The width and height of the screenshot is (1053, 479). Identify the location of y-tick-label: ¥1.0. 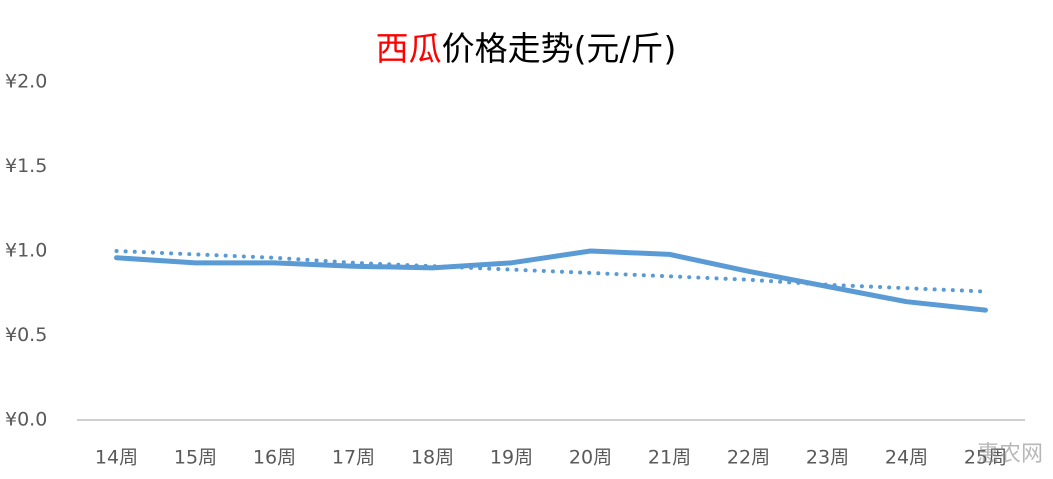
(26, 251).